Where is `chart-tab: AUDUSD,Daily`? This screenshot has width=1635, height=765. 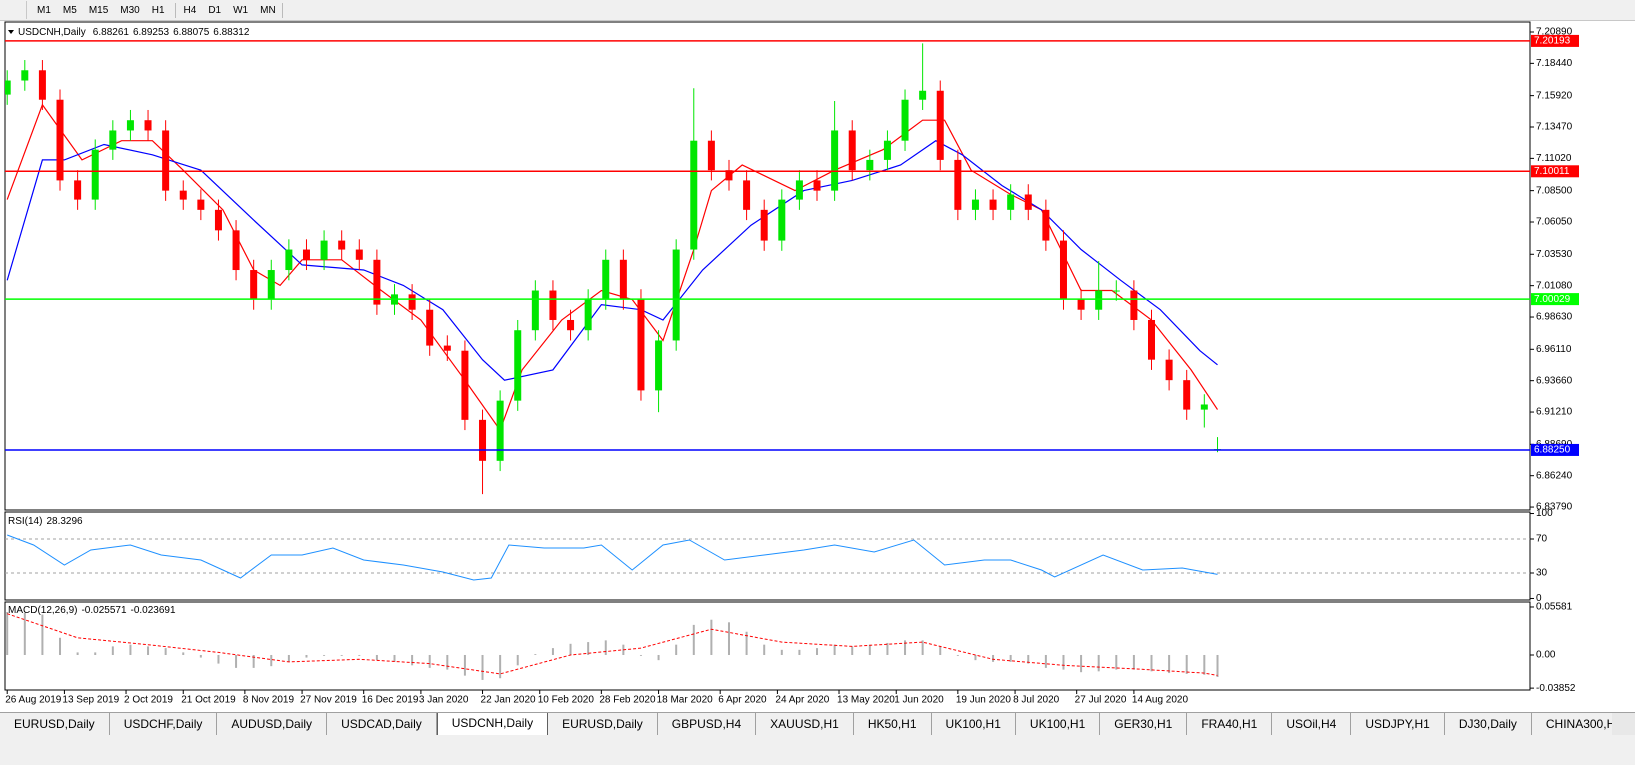 chart-tab: AUDUSD,Daily is located at coordinates (272, 724).